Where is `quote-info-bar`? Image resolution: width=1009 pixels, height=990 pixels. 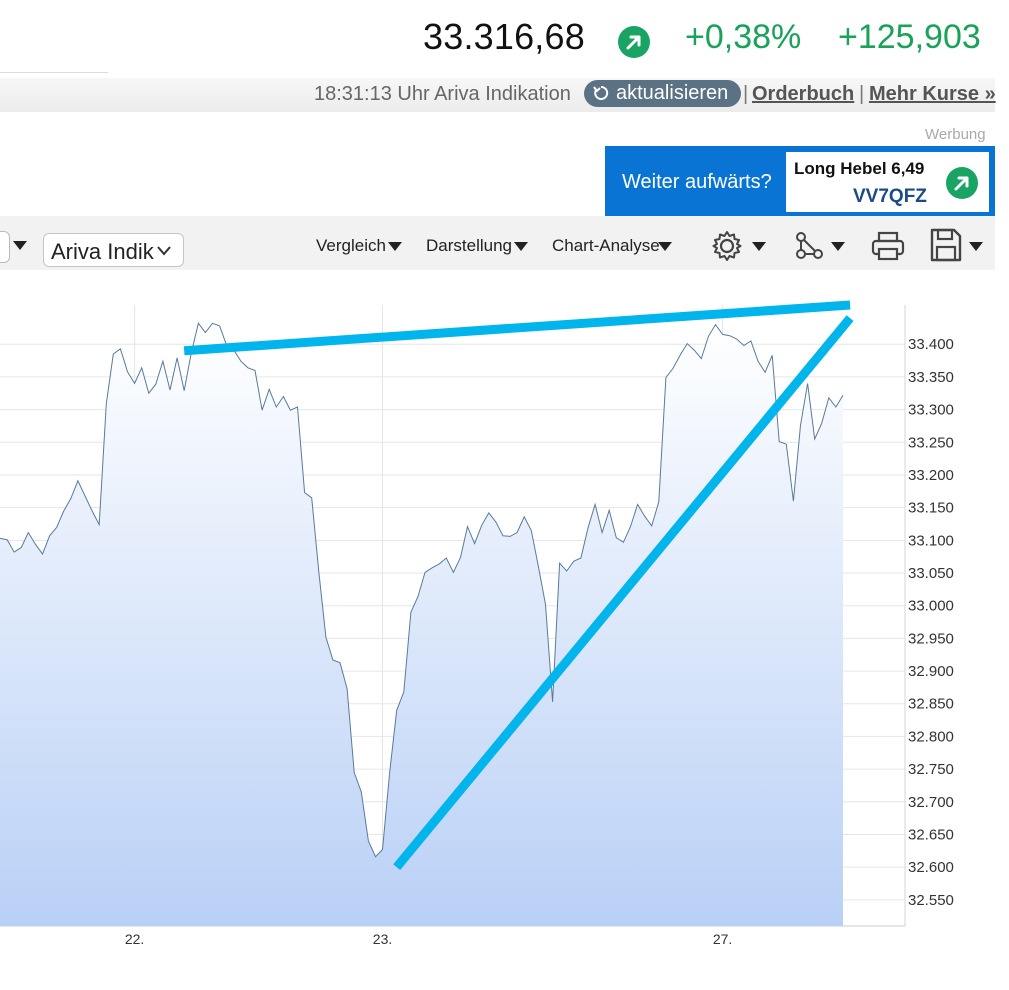 quote-info-bar is located at coordinates (497, 95).